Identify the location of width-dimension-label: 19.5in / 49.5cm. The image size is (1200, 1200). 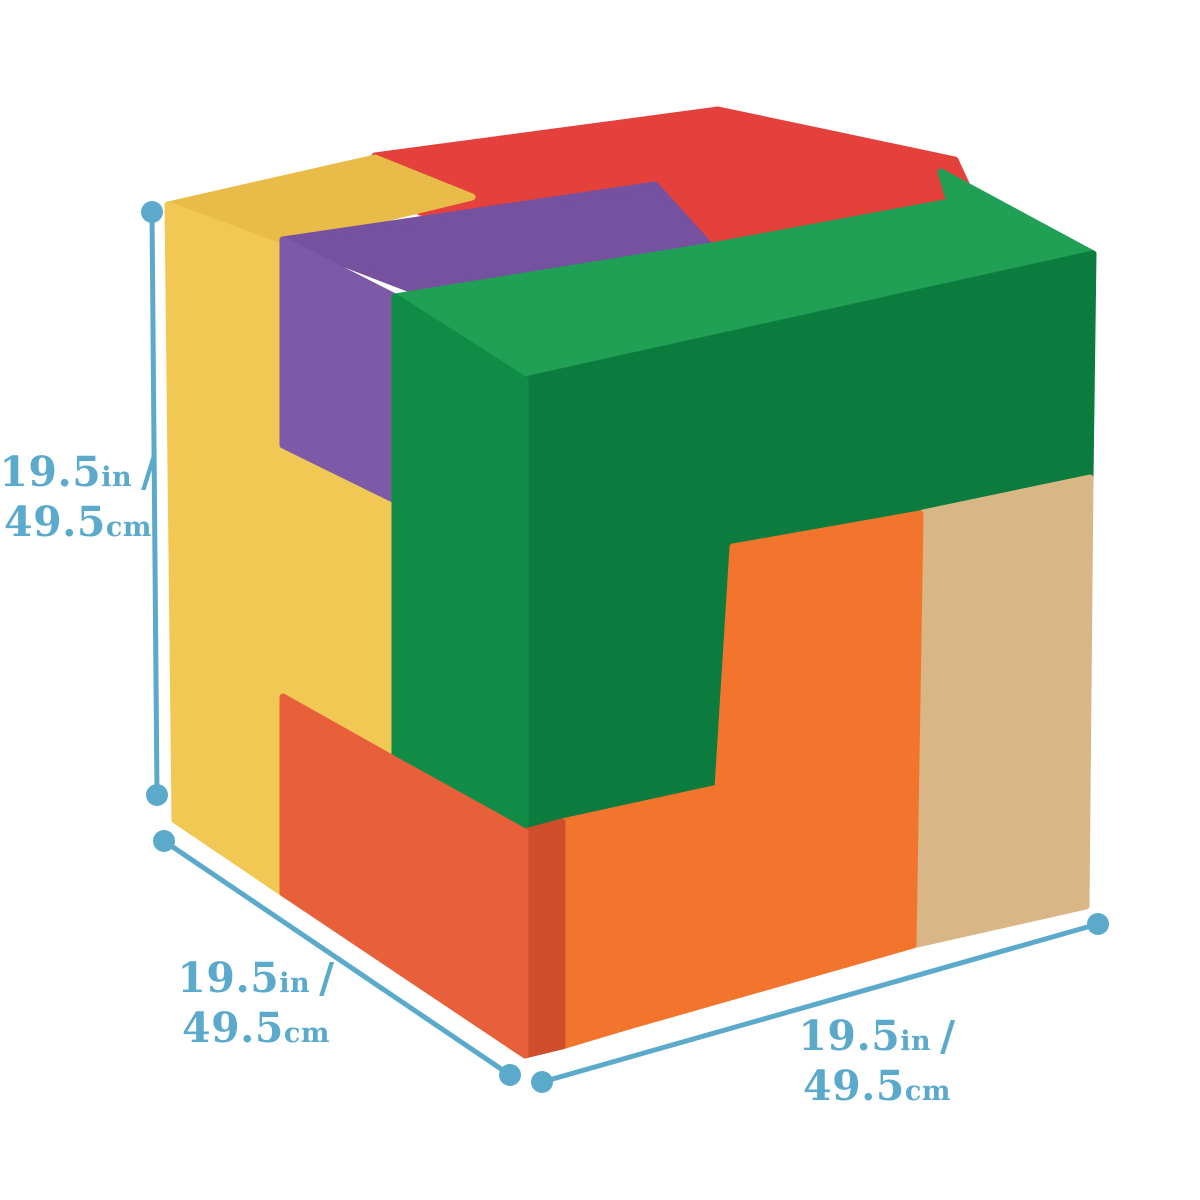
(876, 1061).